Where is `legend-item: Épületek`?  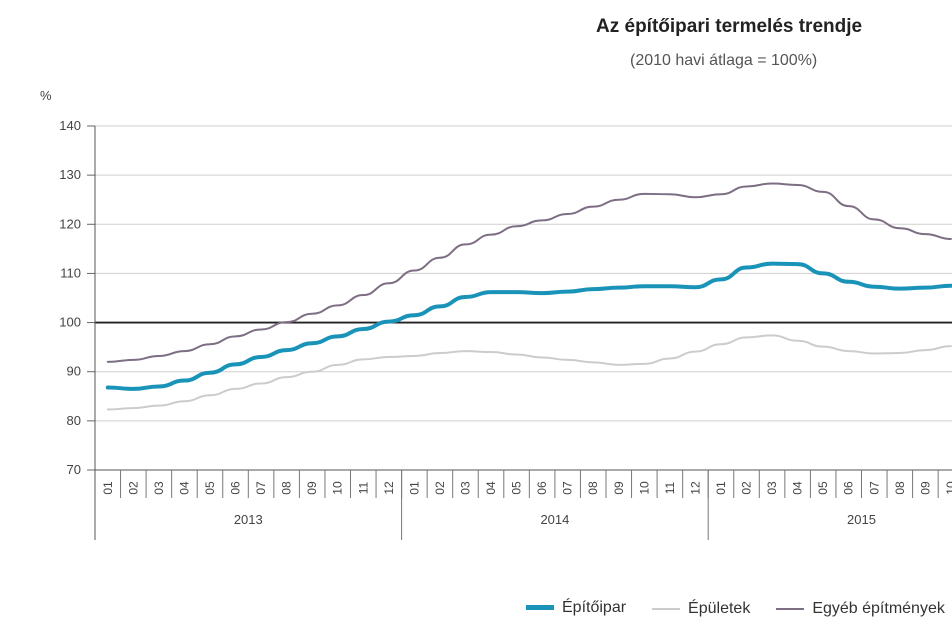 legend-item: Épületek is located at coordinates (701, 609).